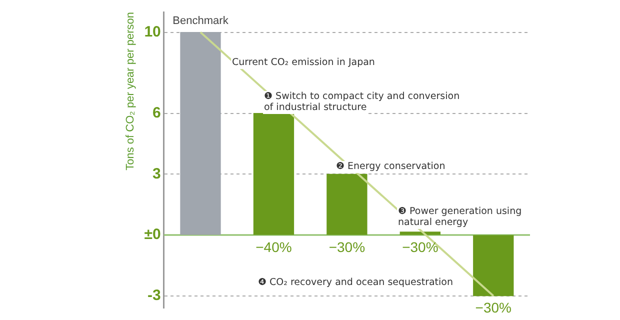  What do you see at coordinates (460, 217) in the screenshot?
I see `annotation: ❸ Power generation using natural energy` at bounding box center [460, 217].